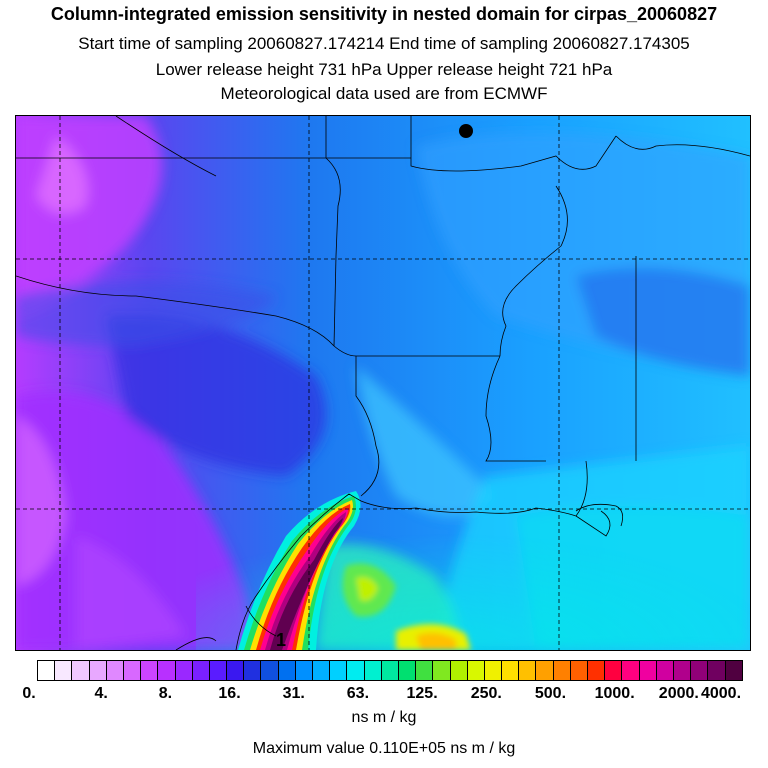  What do you see at coordinates (614, 693) in the screenshot?
I see `color-scale-tick-label: 1000.` at bounding box center [614, 693].